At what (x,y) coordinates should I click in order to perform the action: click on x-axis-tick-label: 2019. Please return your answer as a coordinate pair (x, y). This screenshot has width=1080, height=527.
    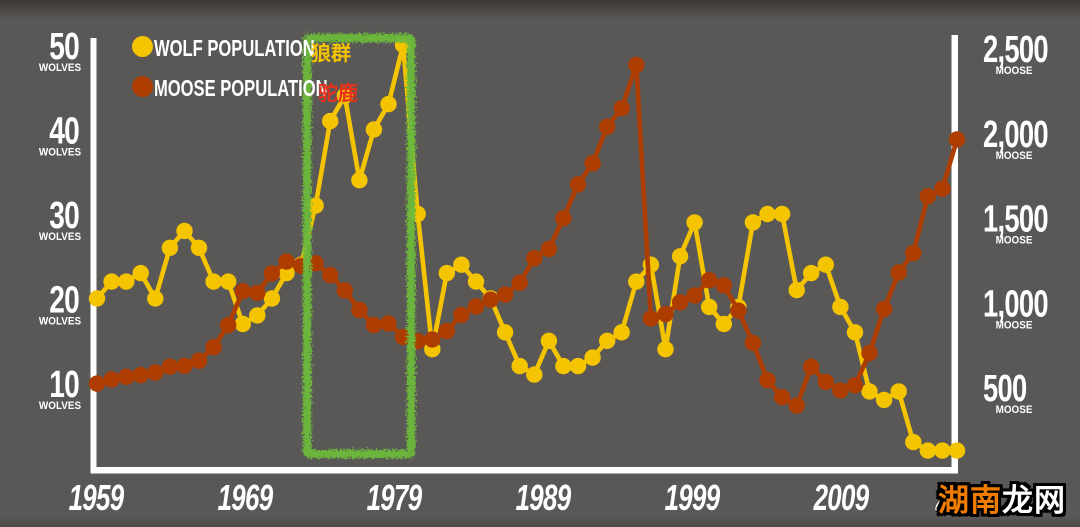
    Looking at the image, I should click on (963, 498).